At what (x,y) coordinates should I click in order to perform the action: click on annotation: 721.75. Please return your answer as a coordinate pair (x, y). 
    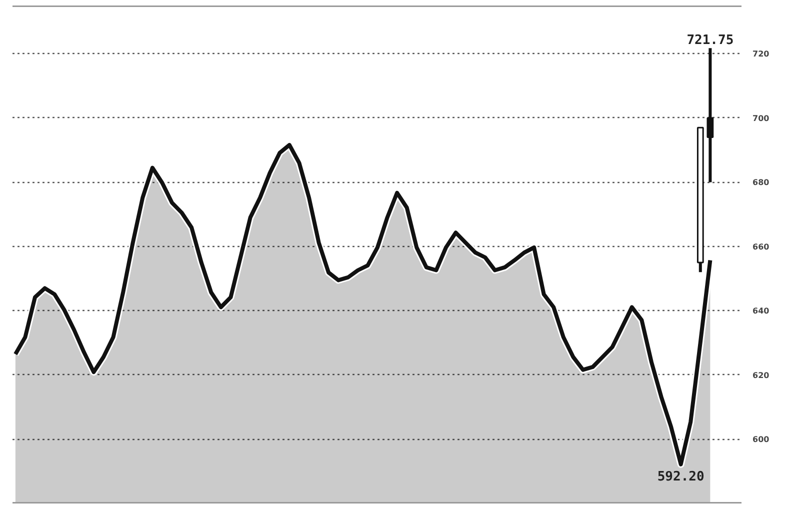
    Looking at the image, I should click on (710, 40).